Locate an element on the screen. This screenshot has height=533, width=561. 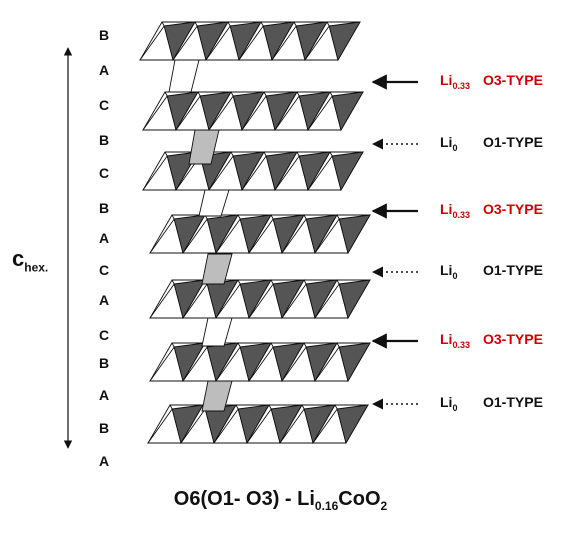
formula-part2: CoO is located at coordinates (359, 499).